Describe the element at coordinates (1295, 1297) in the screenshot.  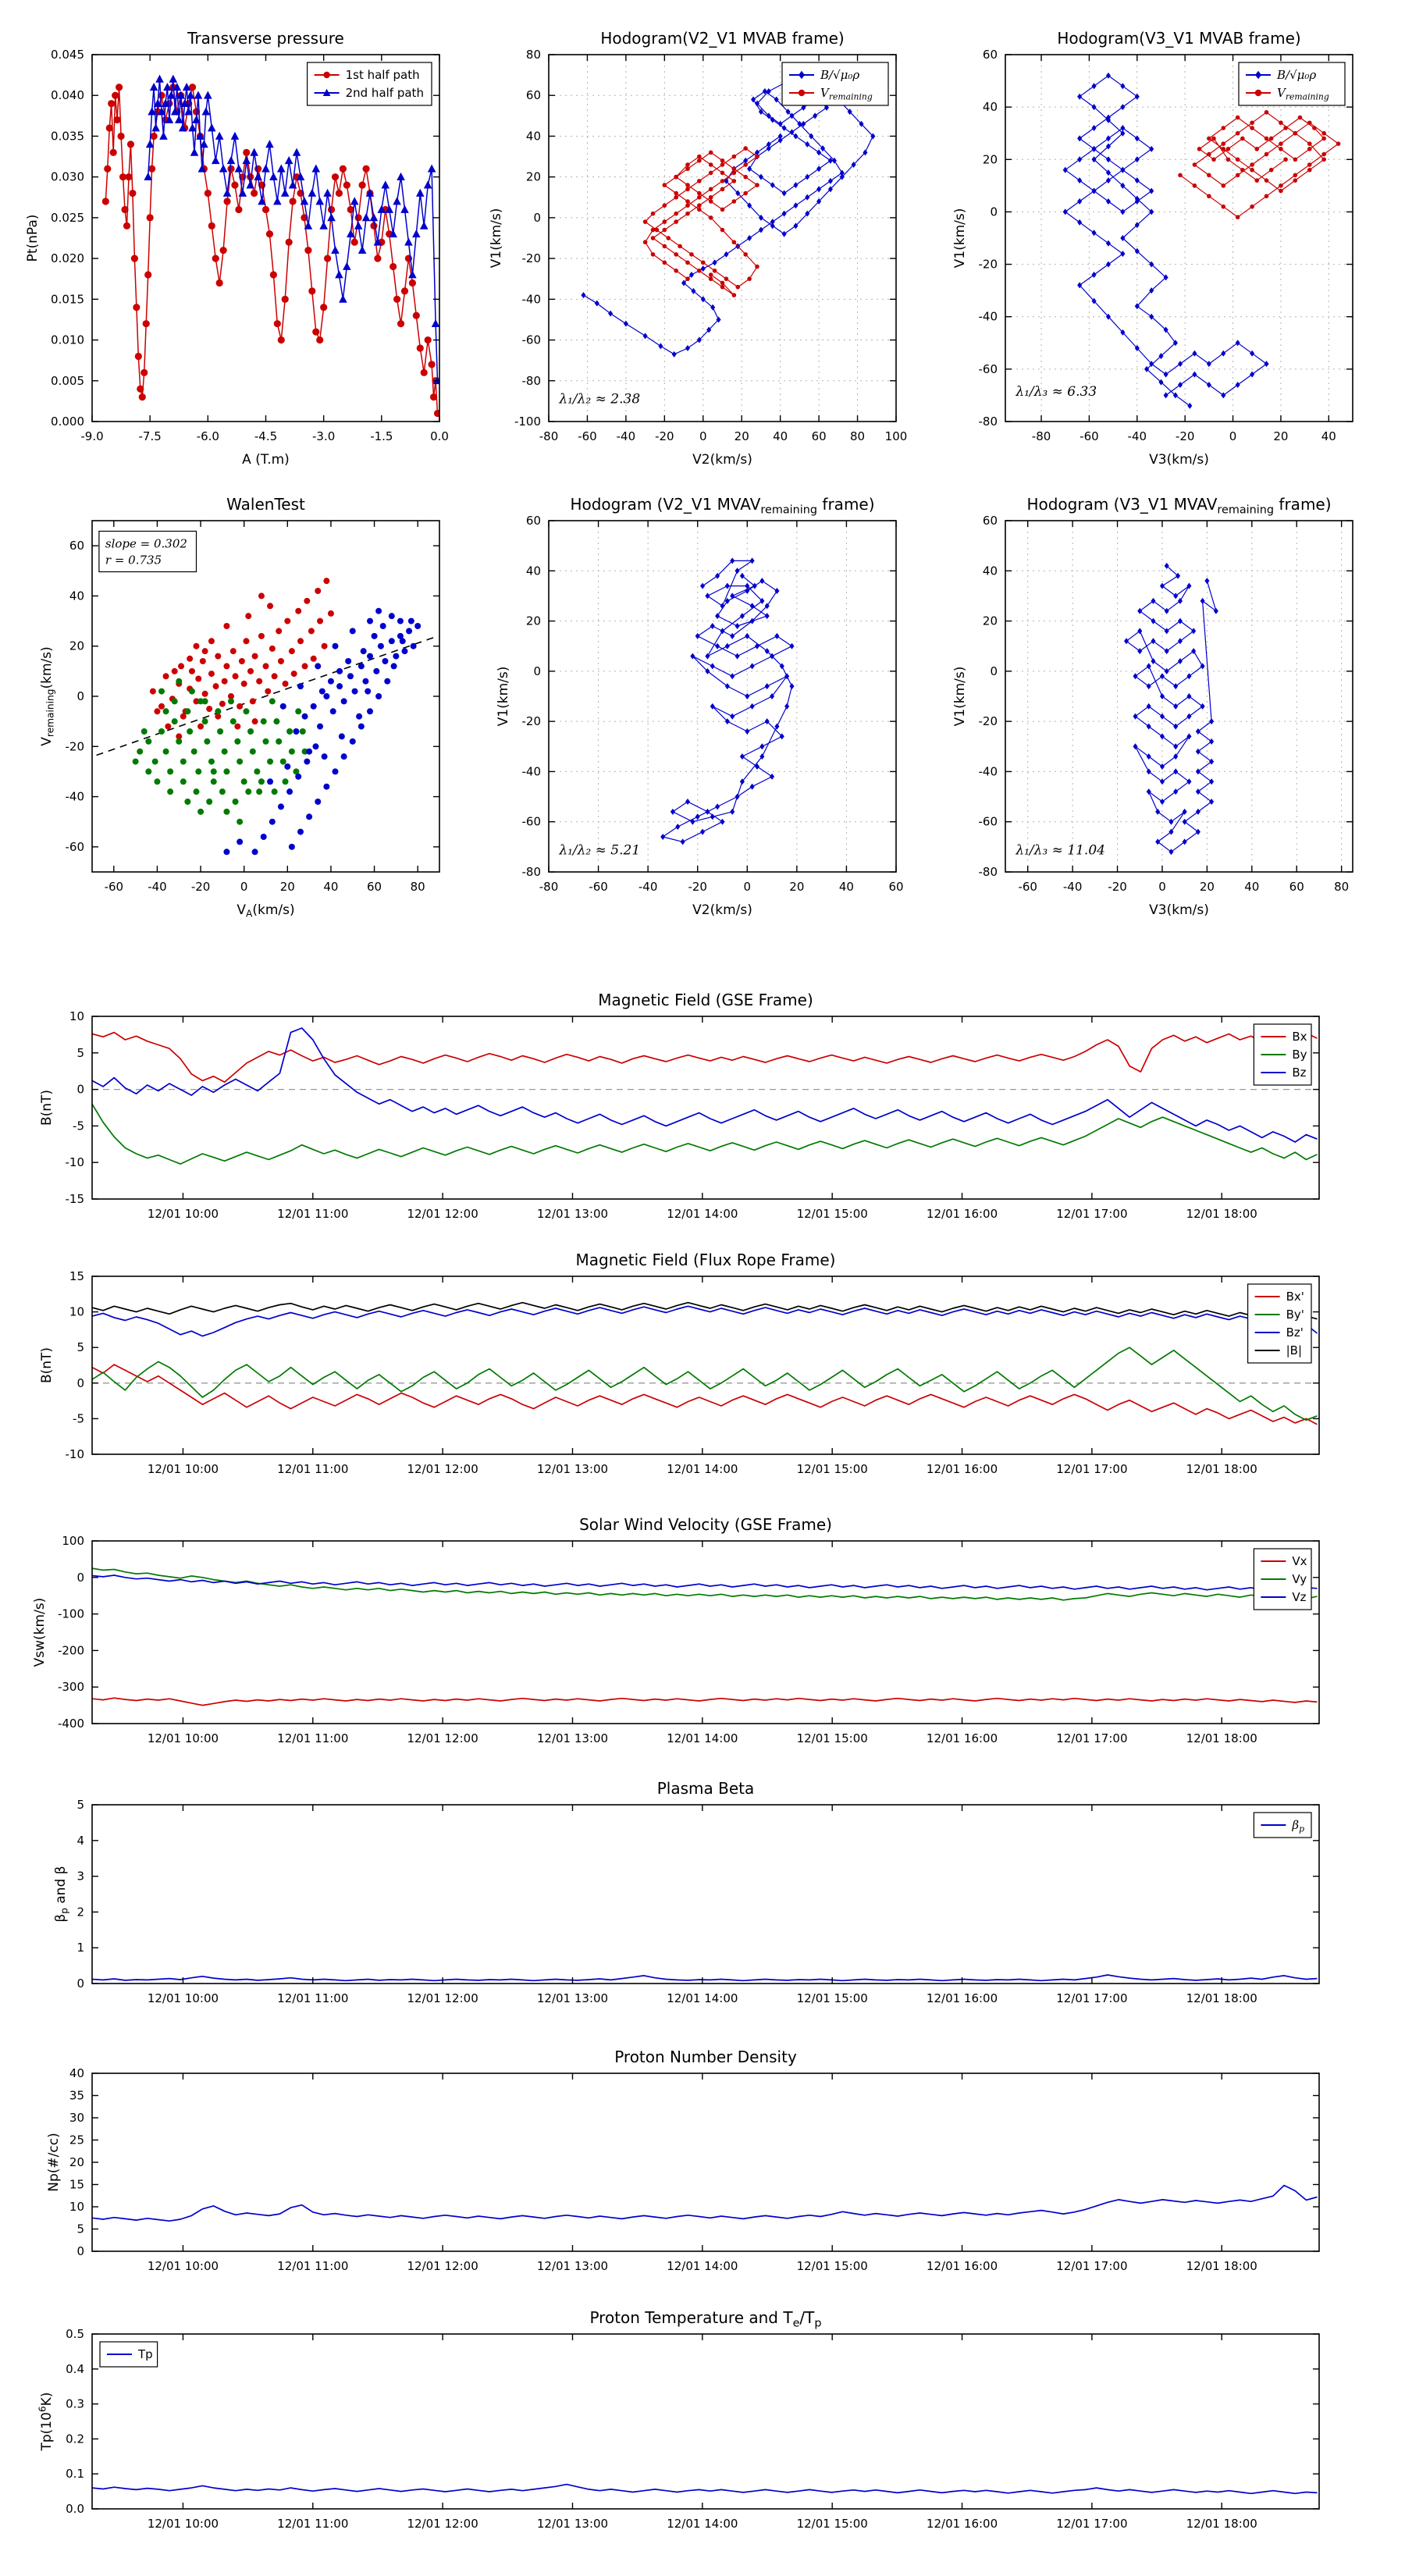
I see `svg-text: Bx'` at that location.